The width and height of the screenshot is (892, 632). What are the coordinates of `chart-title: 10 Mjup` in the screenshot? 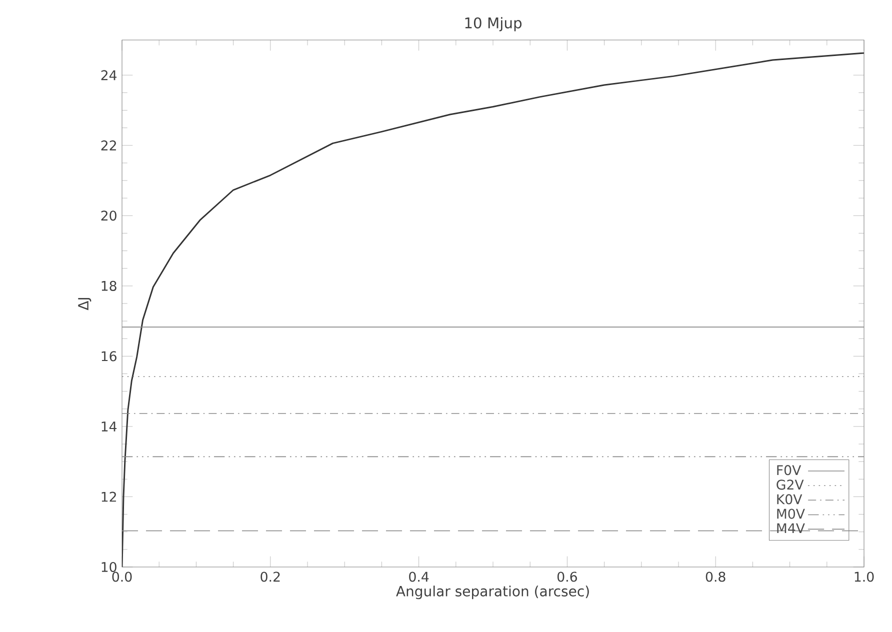 It's located at (493, 24).